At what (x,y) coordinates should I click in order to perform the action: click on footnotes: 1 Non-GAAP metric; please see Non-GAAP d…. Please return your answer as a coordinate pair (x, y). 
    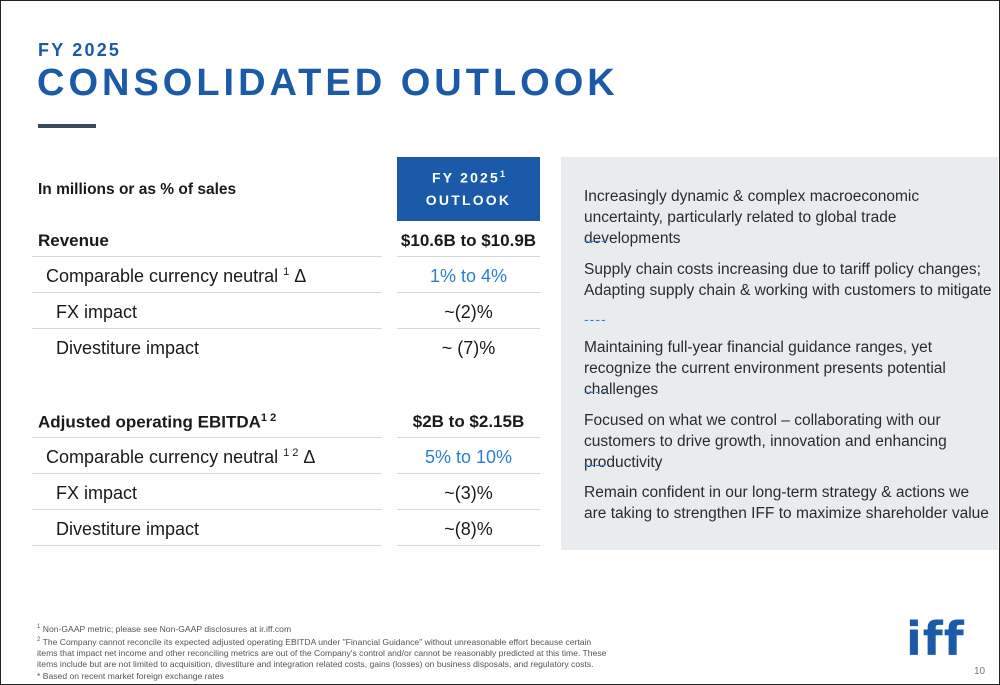
    Looking at the image, I should click on (322, 652).